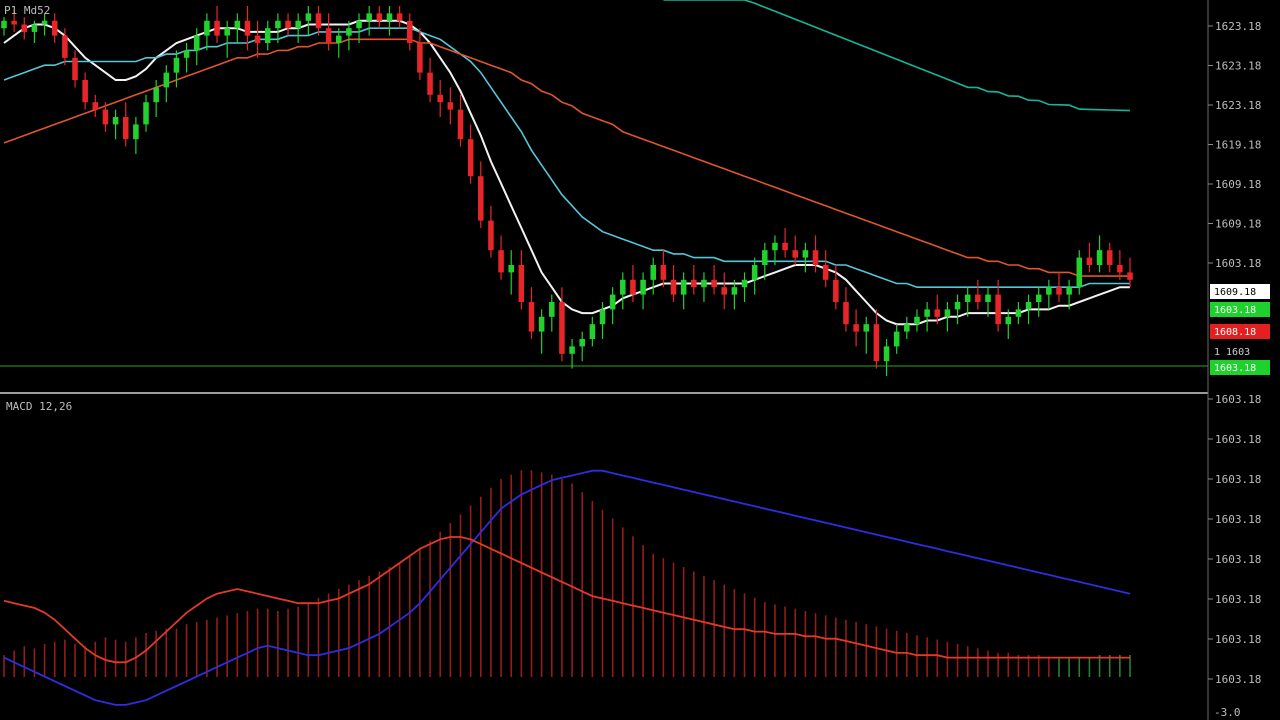  I want to click on price-axis-label: 1609.18, so click(1238, 184).